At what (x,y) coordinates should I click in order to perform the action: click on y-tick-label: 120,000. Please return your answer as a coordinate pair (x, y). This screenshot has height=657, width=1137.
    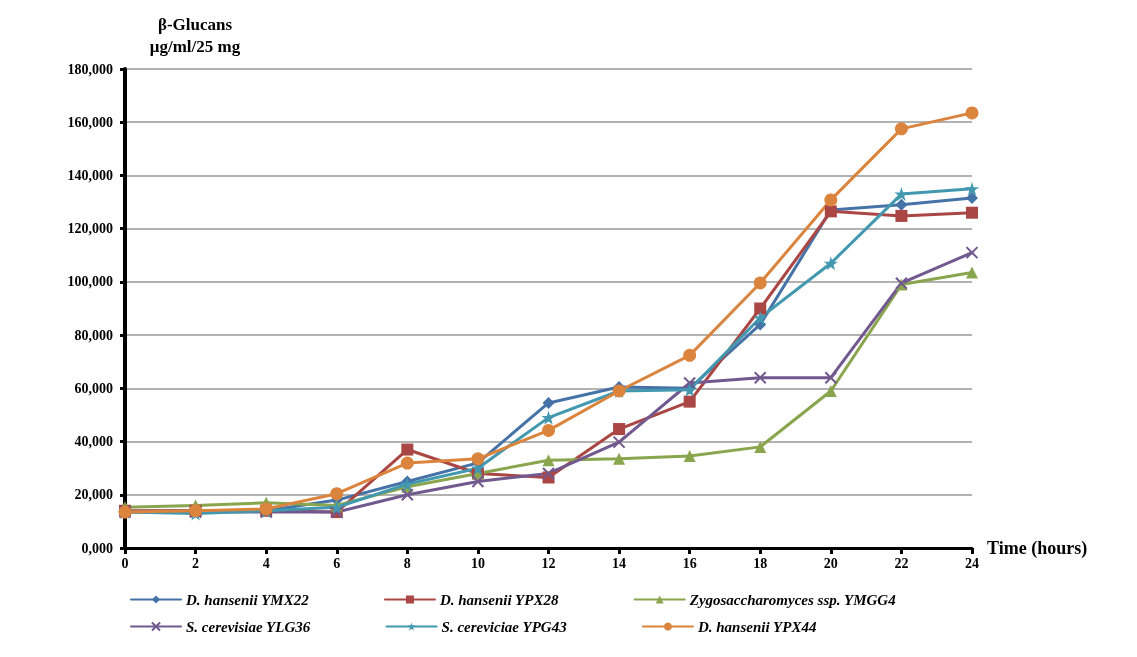
    Looking at the image, I should click on (90, 229).